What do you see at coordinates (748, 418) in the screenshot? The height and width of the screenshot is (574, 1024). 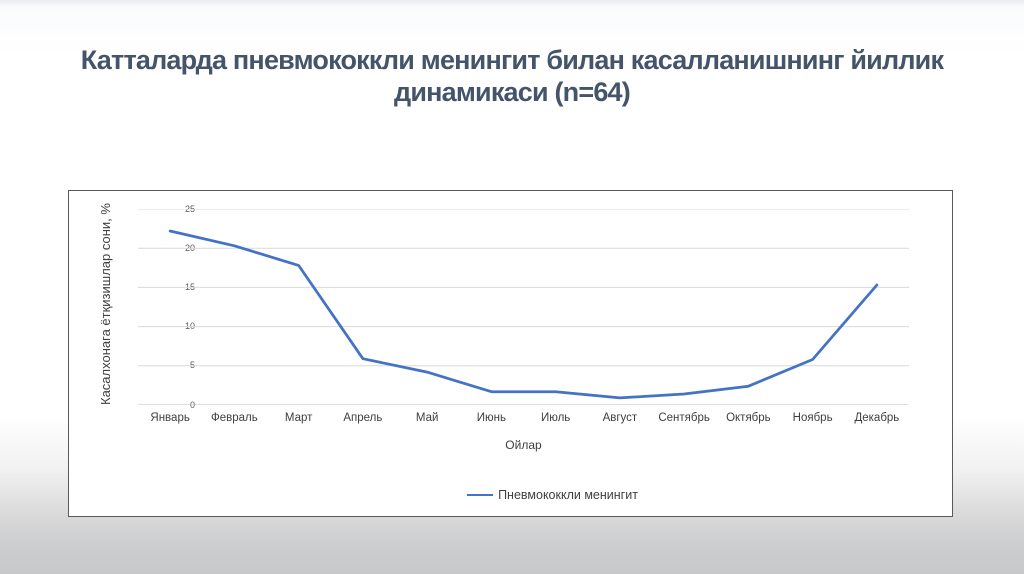 I see `x-tick-label: Октябрь` at bounding box center [748, 418].